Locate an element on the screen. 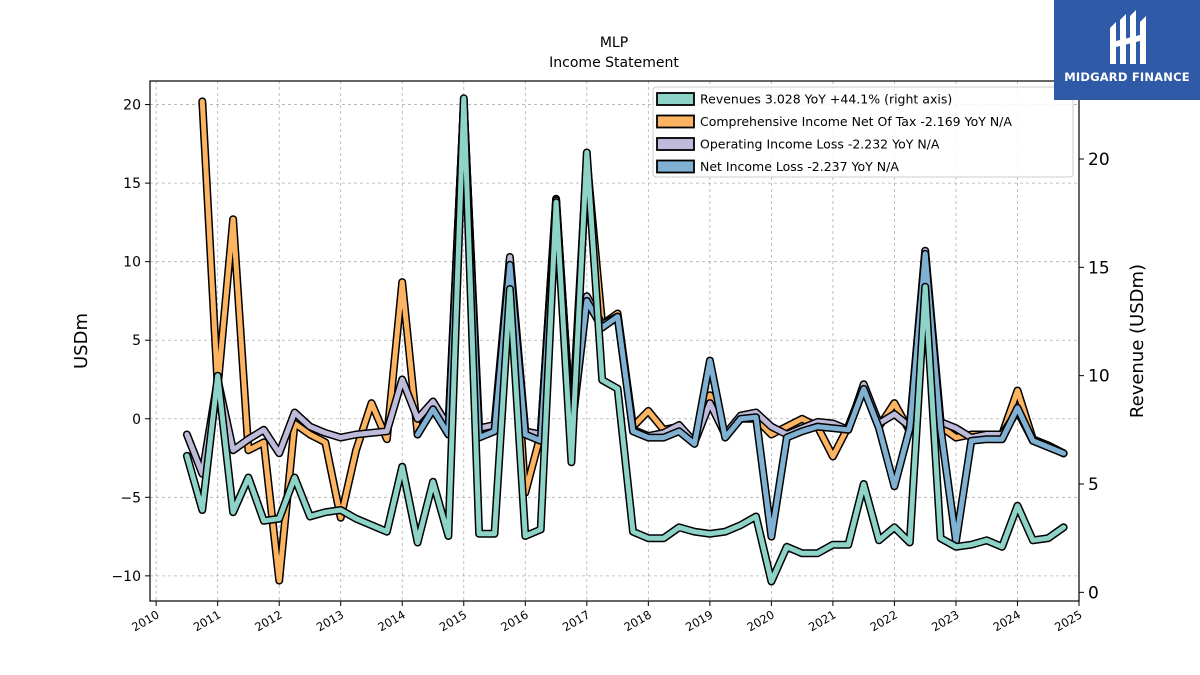 Image resolution: width=1200 pixels, height=675 pixels. y-tick-label: 20 is located at coordinates (132, 106).